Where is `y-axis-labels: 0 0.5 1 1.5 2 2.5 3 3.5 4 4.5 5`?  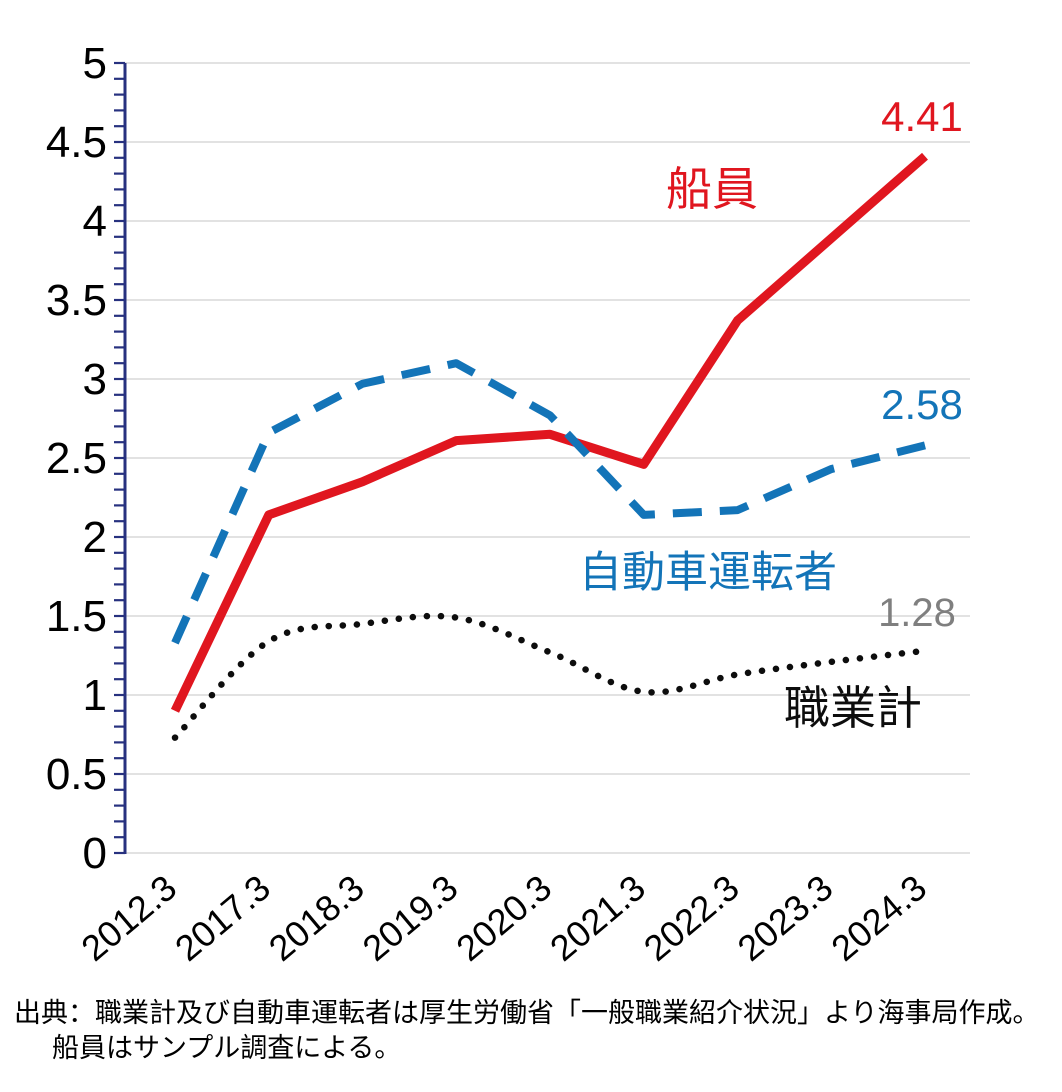
y-axis-labels: 0 0.5 1 1.5 2 2.5 3 3.5 4 4.5 5 is located at coordinates (76, 458).